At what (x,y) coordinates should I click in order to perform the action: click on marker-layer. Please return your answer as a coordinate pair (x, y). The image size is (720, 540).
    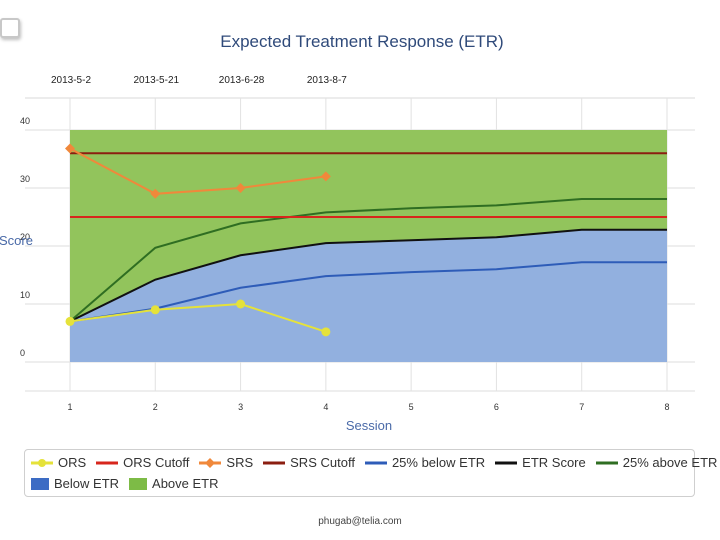
    Looking at the image, I should click on (198, 240).